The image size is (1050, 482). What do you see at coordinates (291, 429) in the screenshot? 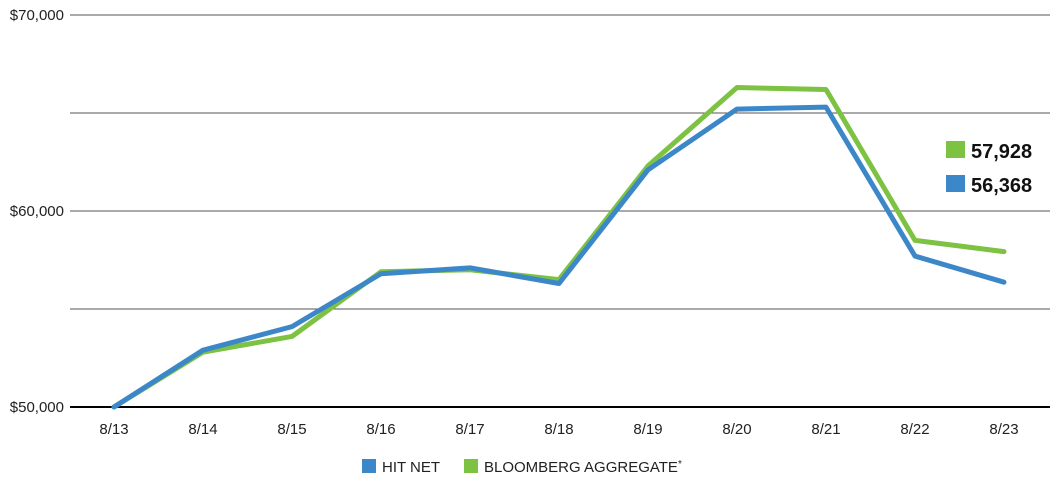
I see `x-tick-label: 8/15` at bounding box center [291, 429].